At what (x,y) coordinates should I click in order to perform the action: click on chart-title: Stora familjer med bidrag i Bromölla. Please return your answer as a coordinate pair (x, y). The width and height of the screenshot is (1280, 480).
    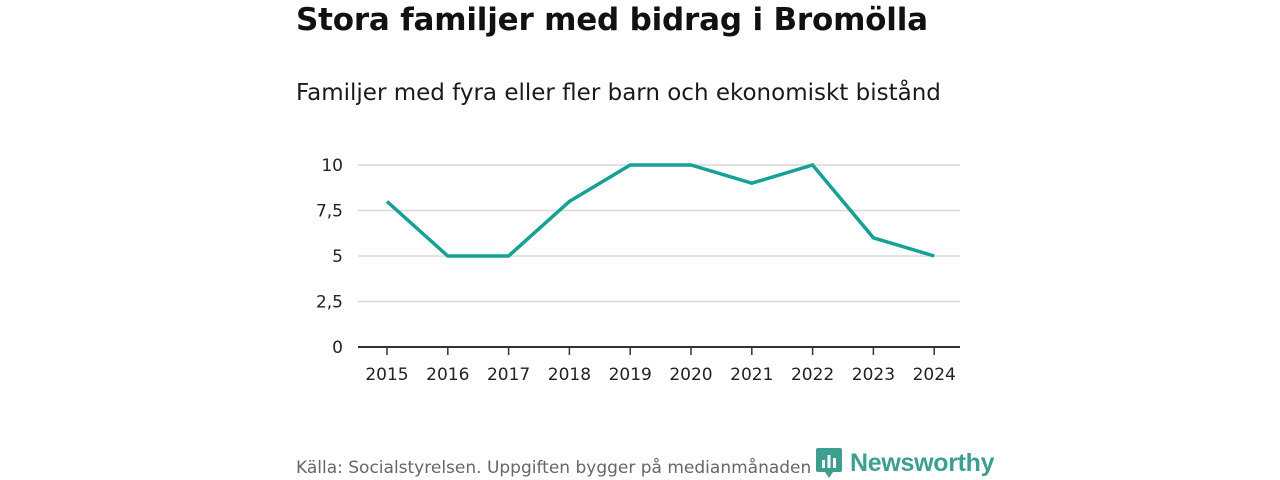
    Looking at the image, I should click on (612, 20).